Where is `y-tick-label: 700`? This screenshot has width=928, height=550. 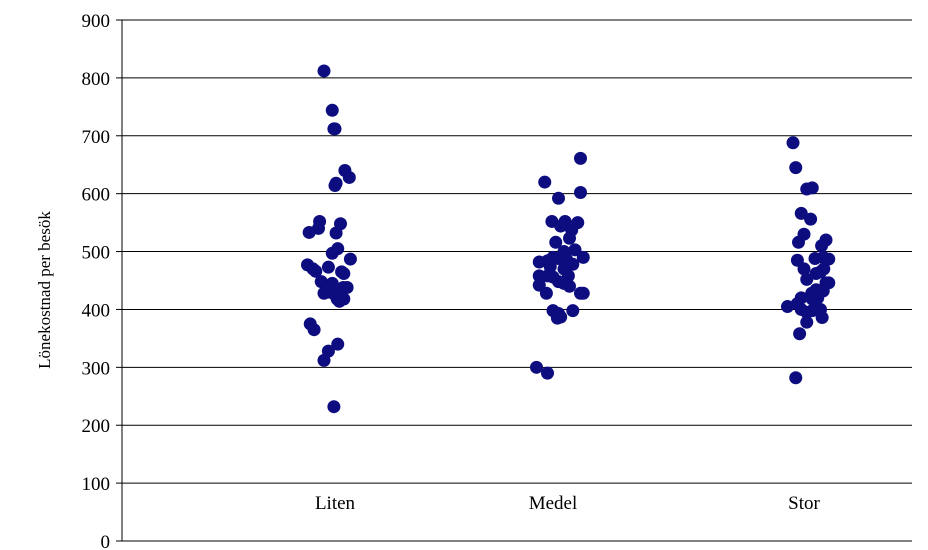 y-tick-label: 700 is located at coordinates (96, 137).